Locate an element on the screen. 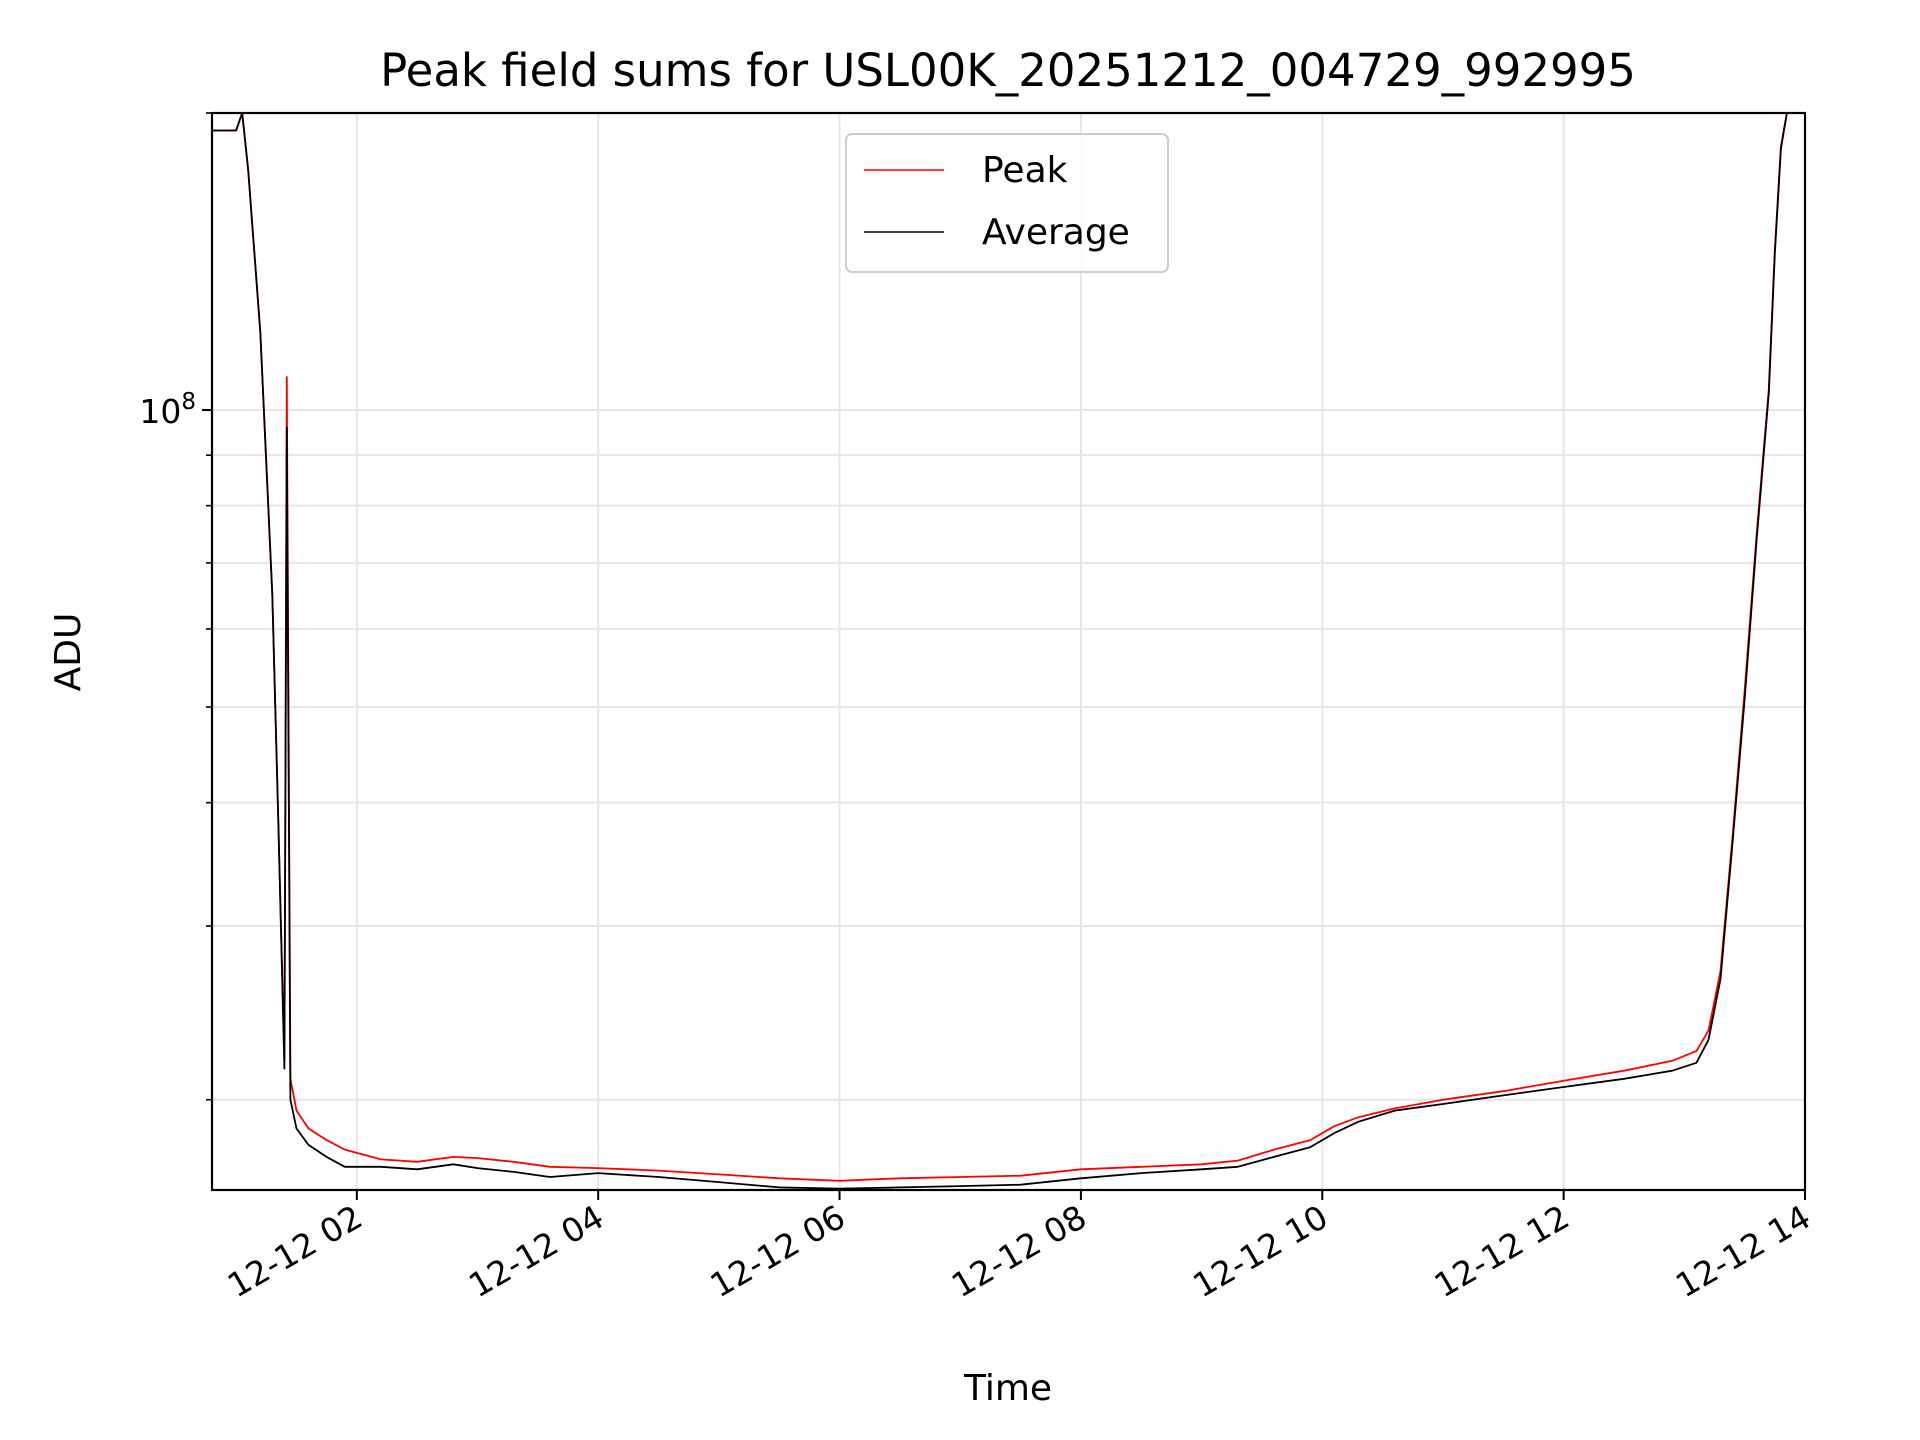  x-axis-label: Time is located at coordinates (1007, 1388).